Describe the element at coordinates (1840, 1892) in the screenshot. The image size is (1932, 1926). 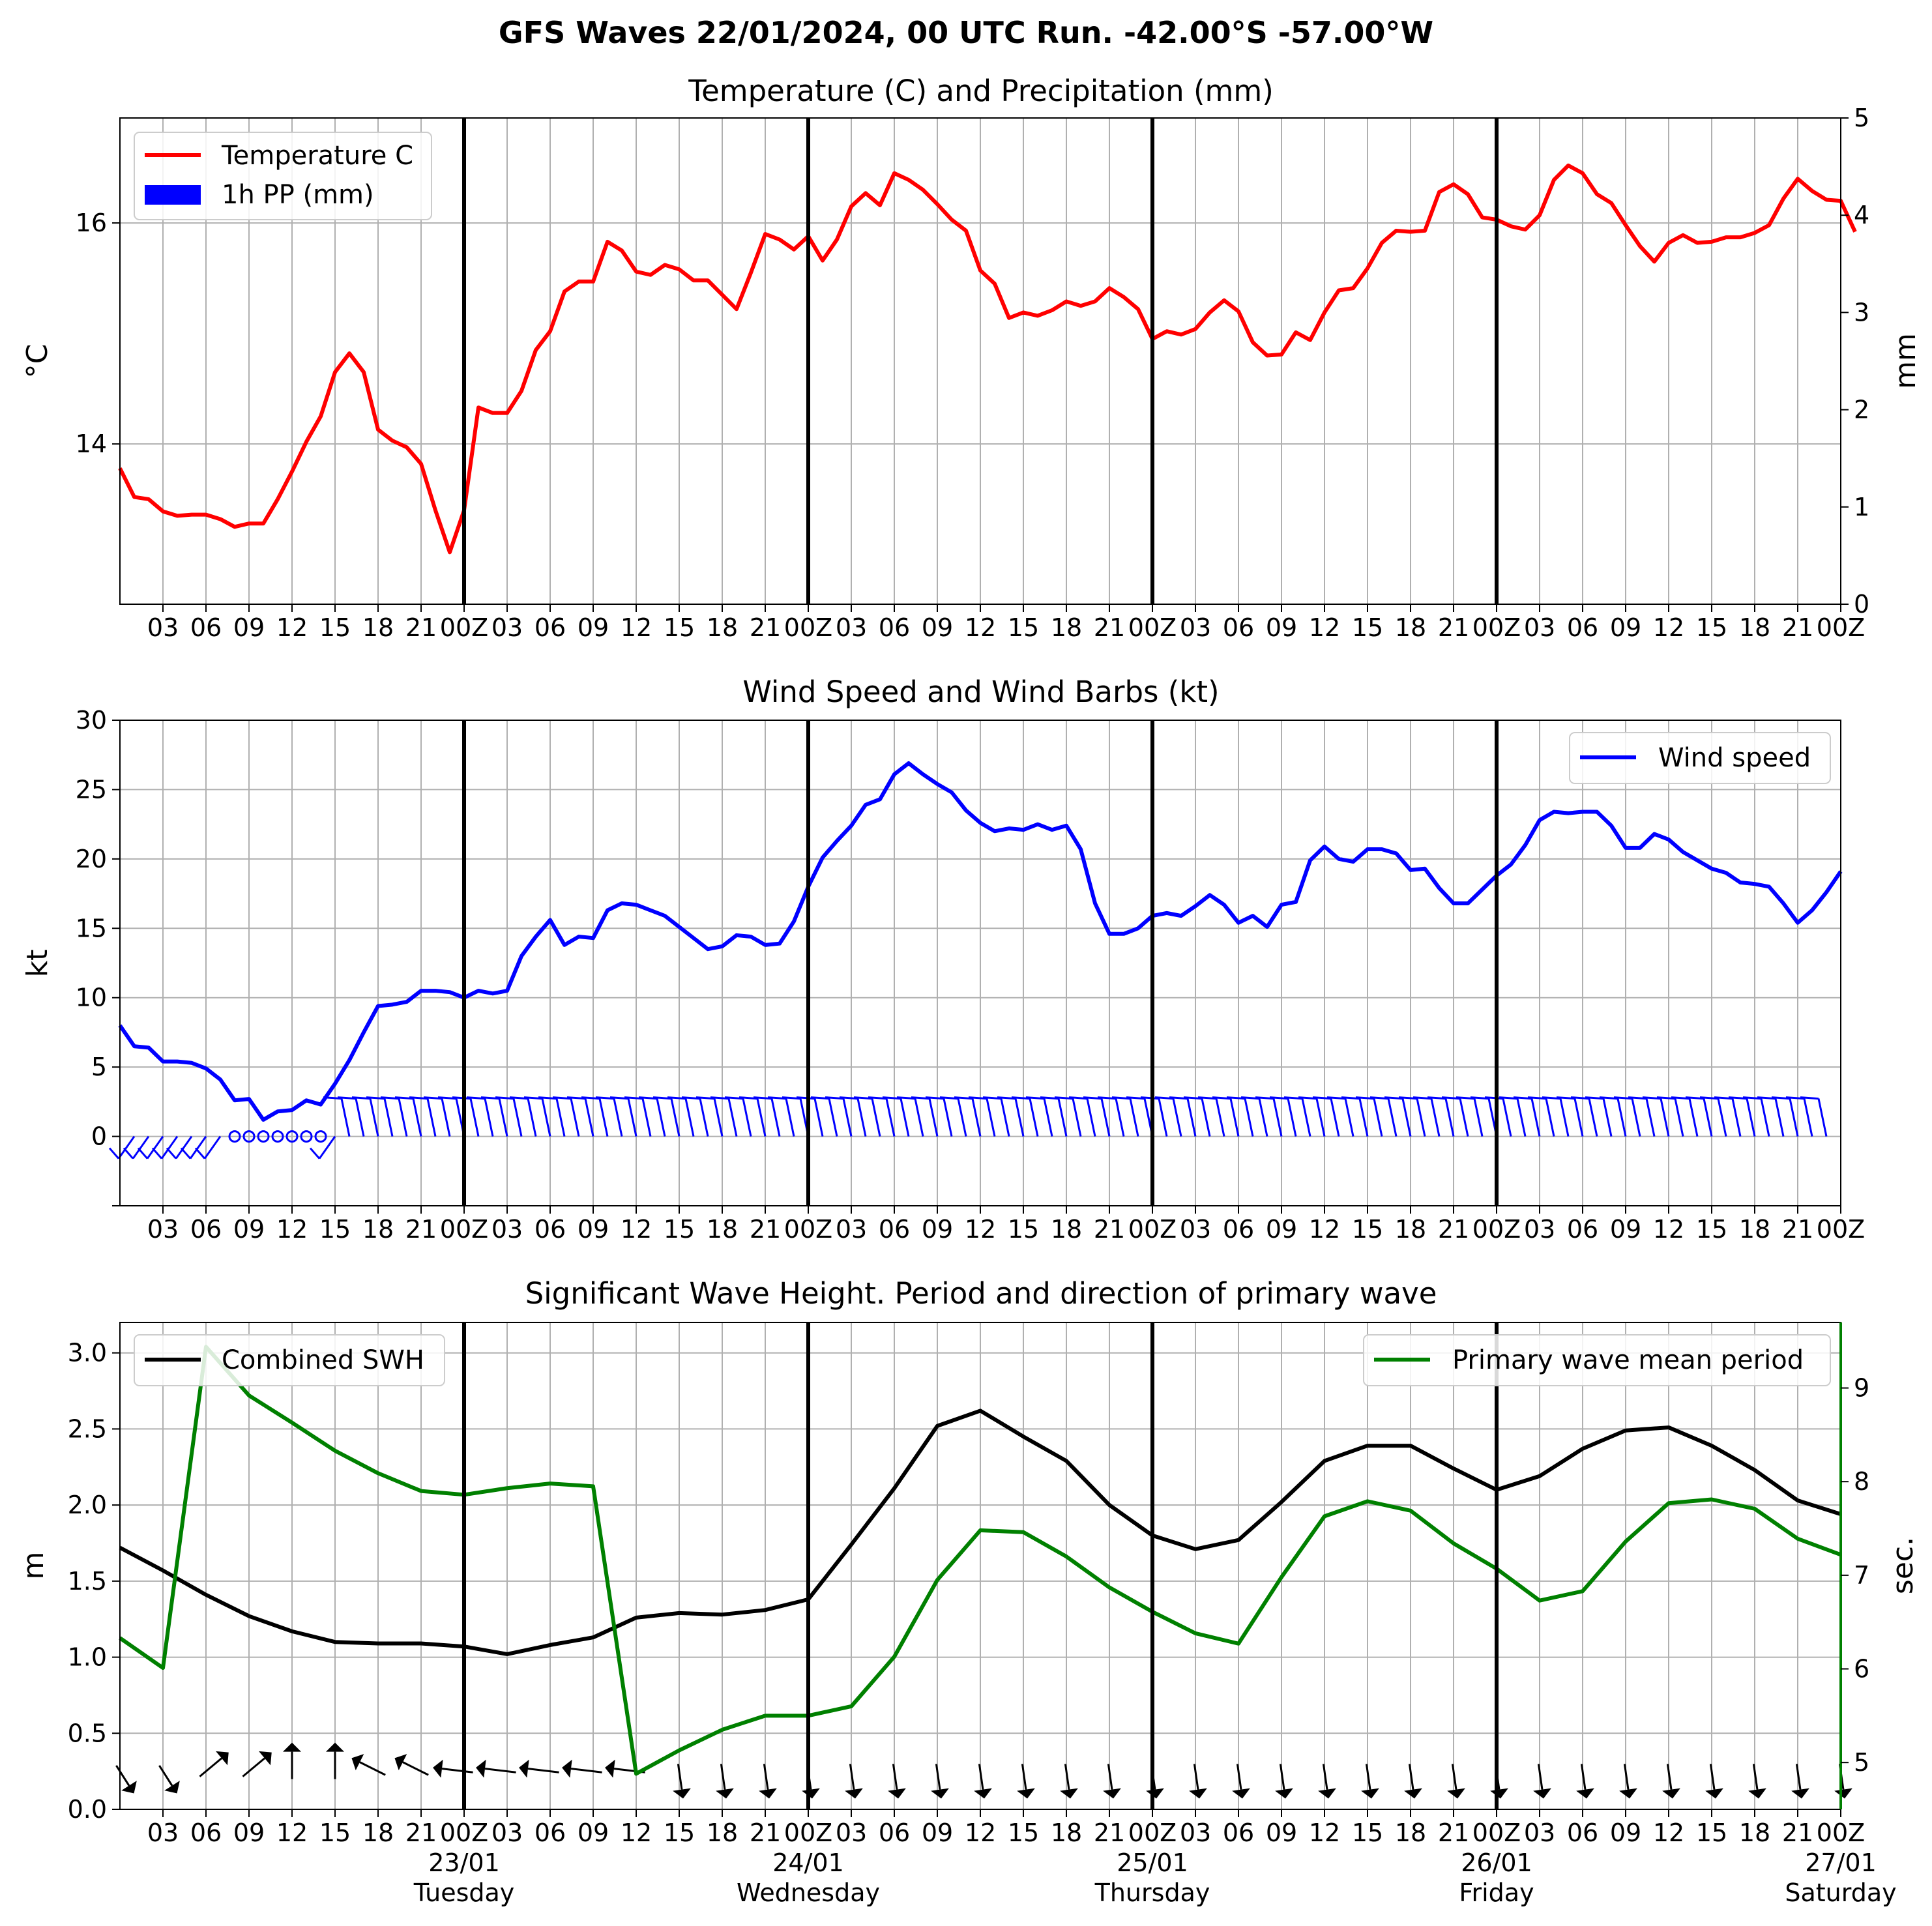
I see `day-weekday-label: Saturday` at that location.